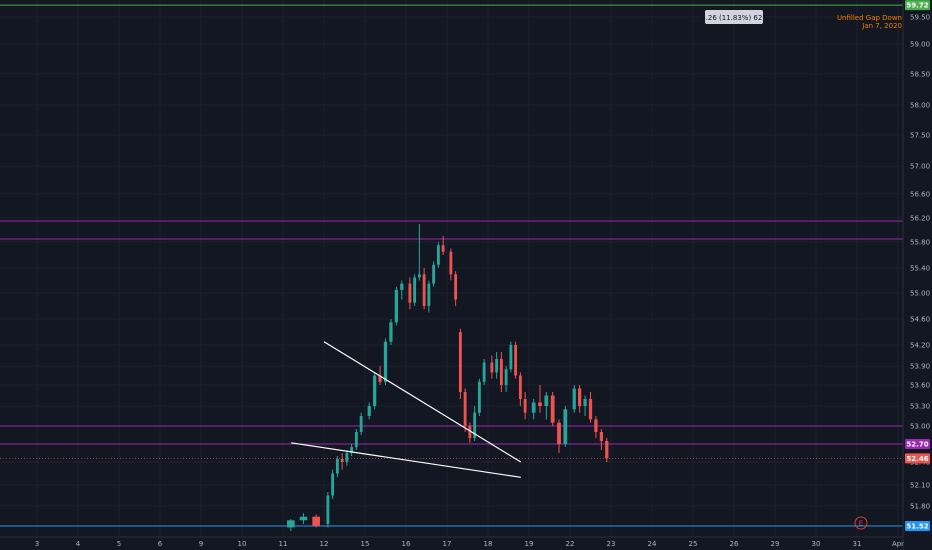  I want to click on gap-annotation-title: Unfilled Gap Down, so click(869, 18).